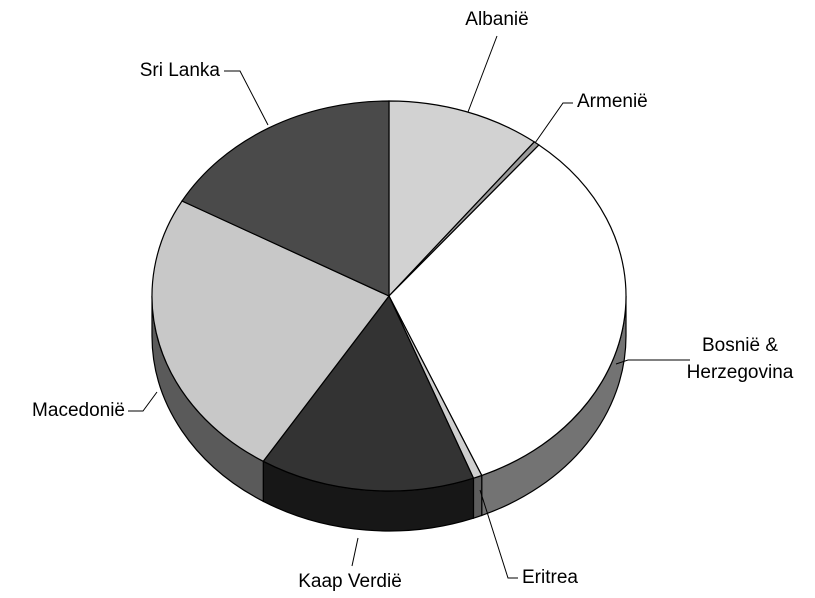  What do you see at coordinates (78, 410) in the screenshot?
I see `slice-label: Macedonië` at bounding box center [78, 410].